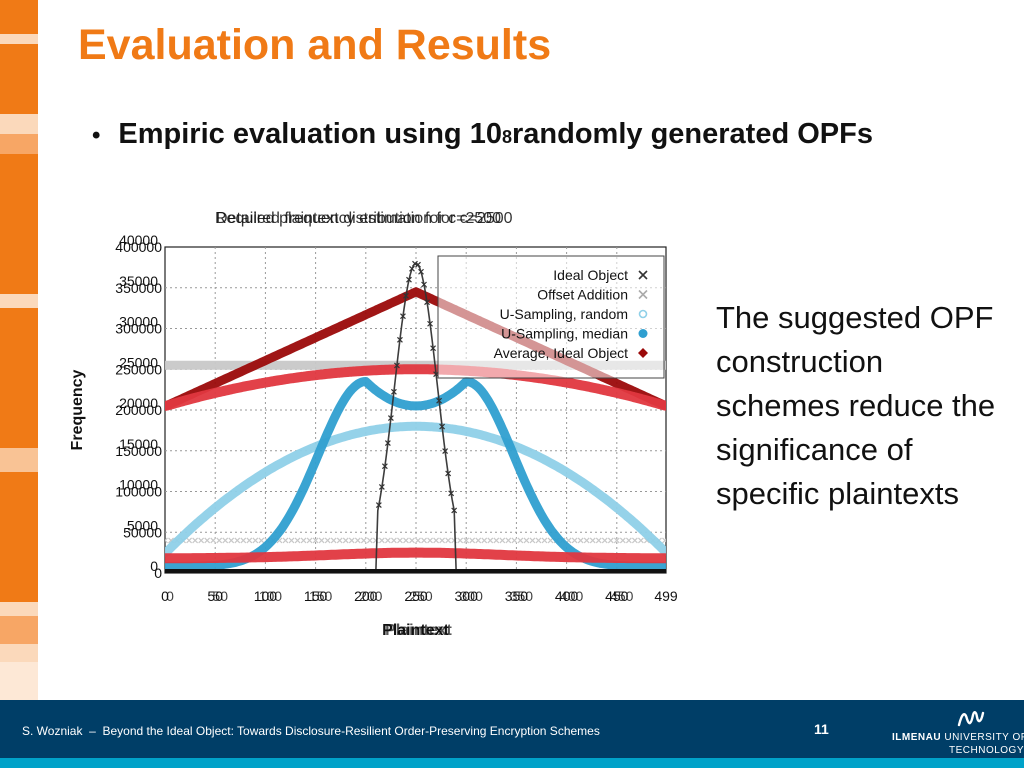  What do you see at coordinates (415, 555) in the screenshot?
I see `series-line-ideal-object-low-baseline` at bounding box center [415, 555].